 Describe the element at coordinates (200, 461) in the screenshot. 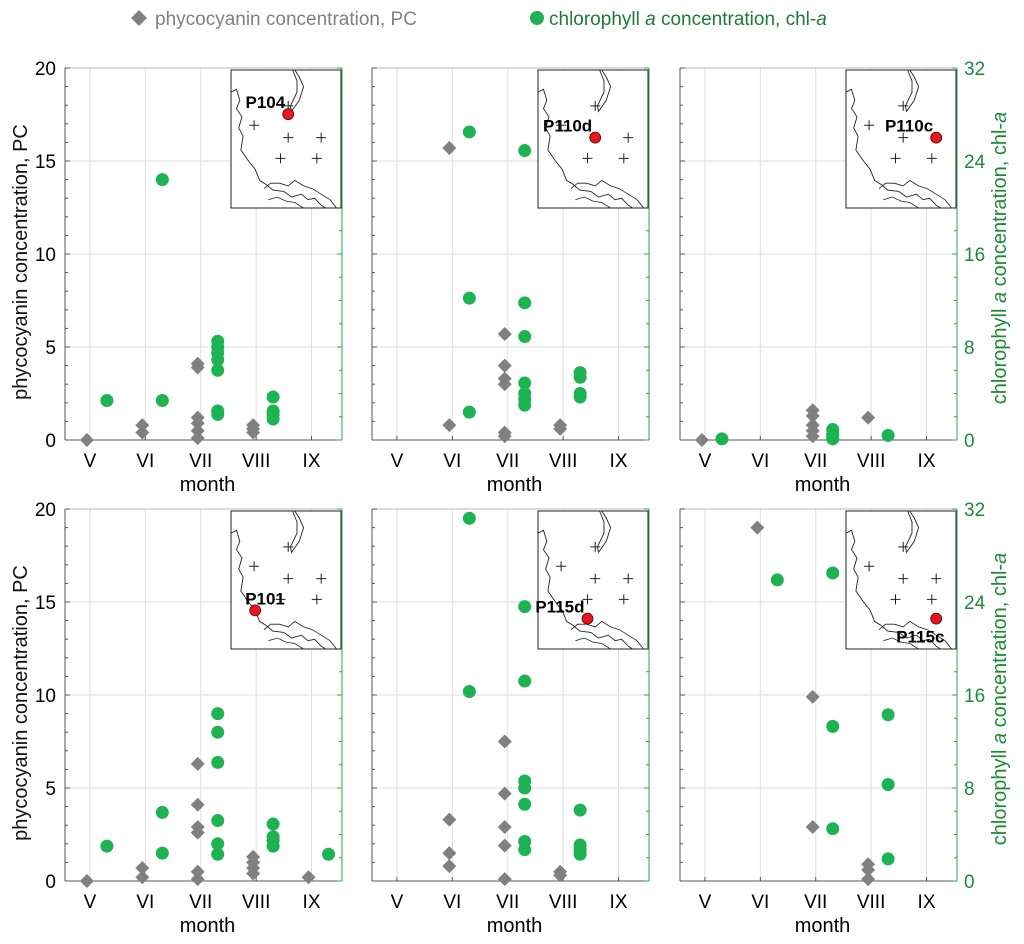

I see `x-tick-label: VII` at that location.